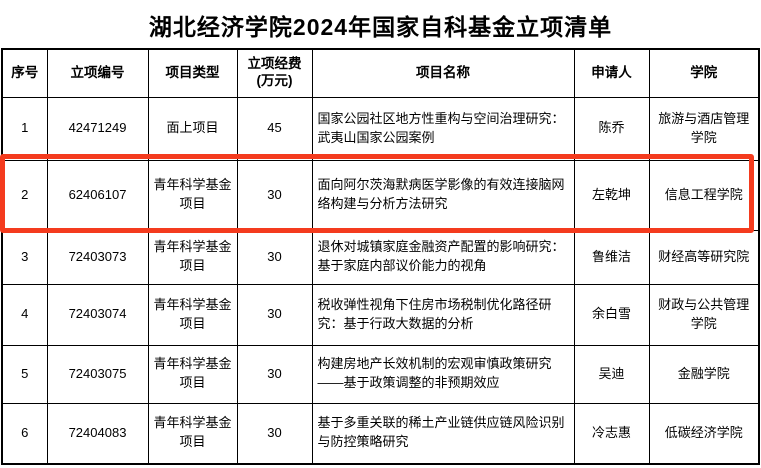 Image resolution: width=761 pixels, height=468 pixels. What do you see at coordinates (611, 314) in the screenshot?
I see `cell-applicant: 余白雪` at bounding box center [611, 314].